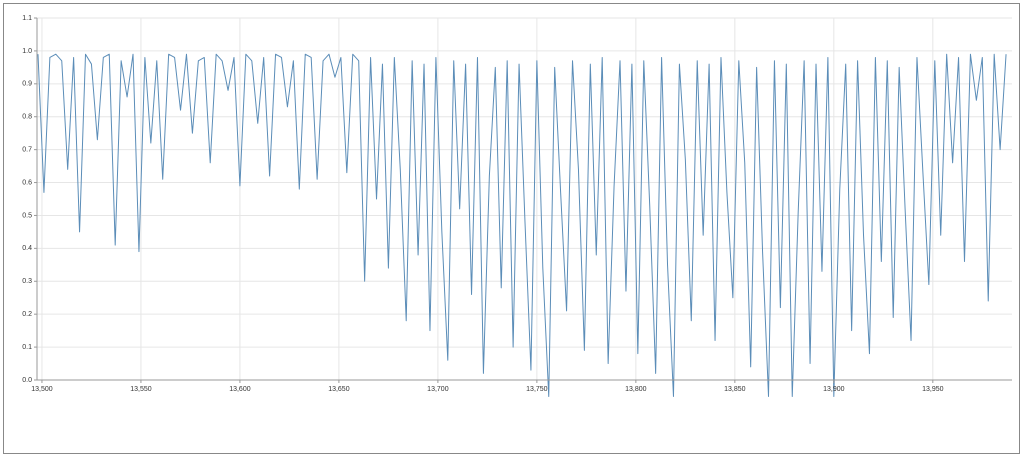 The width and height of the screenshot is (1024, 460). What do you see at coordinates (27, 281) in the screenshot?
I see `y-tick-label: 0.3` at bounding box center [27, 281].